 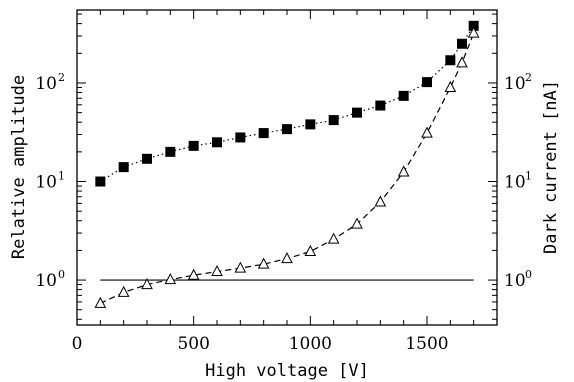 I want to click on y-tick-label-left-exponent: 2, so click(x=61, y=77).